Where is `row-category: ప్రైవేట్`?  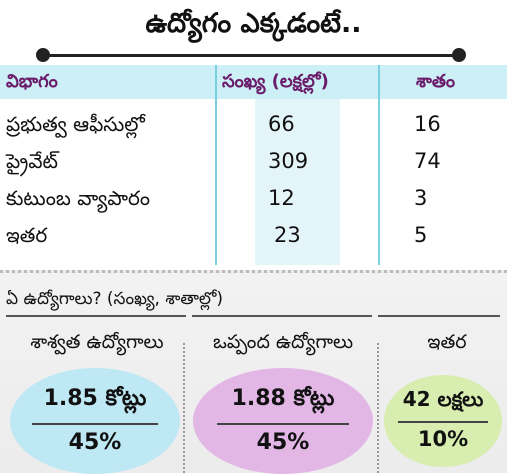 row-category: ప్రైవేట్ is located at coordinates (32, 161).